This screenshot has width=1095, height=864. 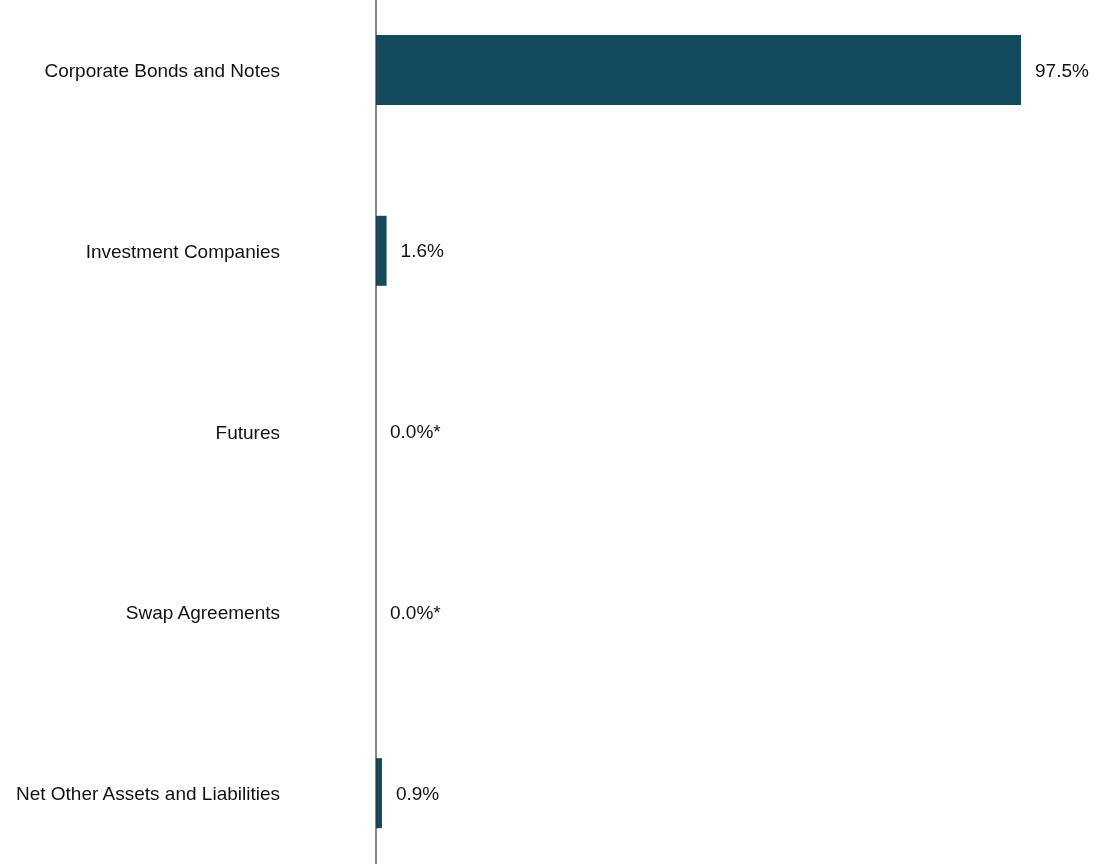 I want to click on data-label: 1.6%, so click(x=422, y=251).